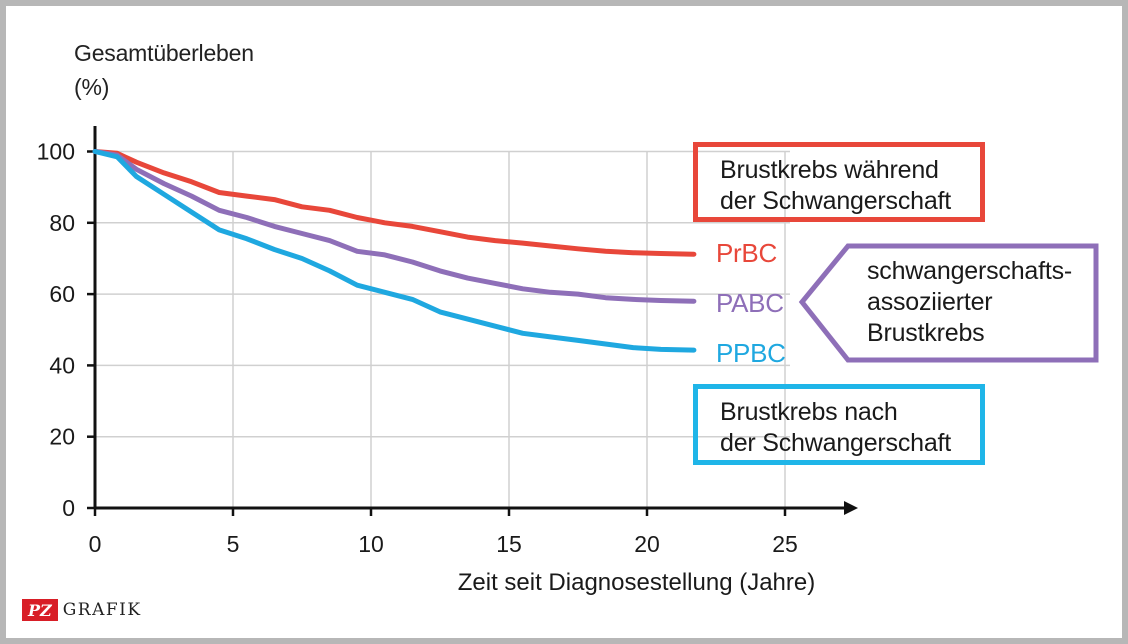 This screenshot has width=1128, height=644. I want to click on series-label-pabc: PABC, so click(750, 303).